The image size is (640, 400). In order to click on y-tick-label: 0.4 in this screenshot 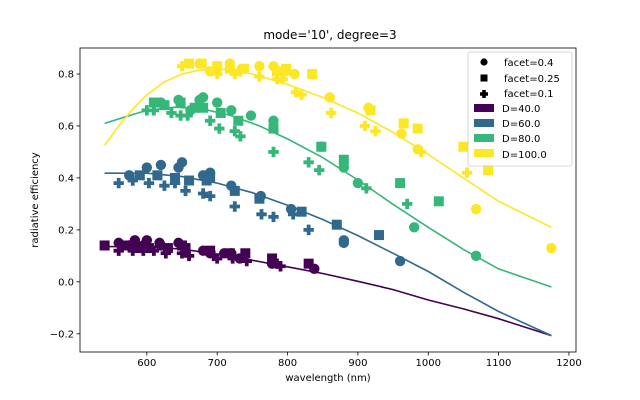, I will do `click(66, 178)`.